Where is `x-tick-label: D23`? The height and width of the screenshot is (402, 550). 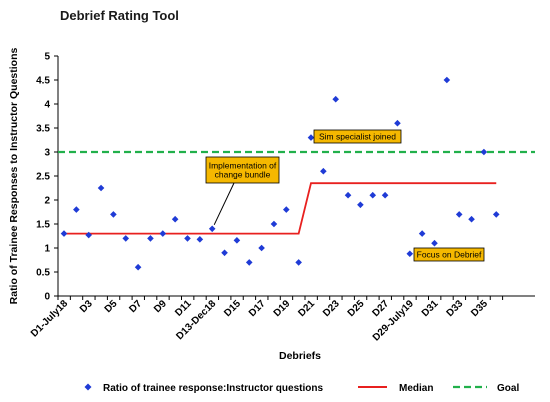 x-tick-label: D23 is located at coordinates (331, 308).